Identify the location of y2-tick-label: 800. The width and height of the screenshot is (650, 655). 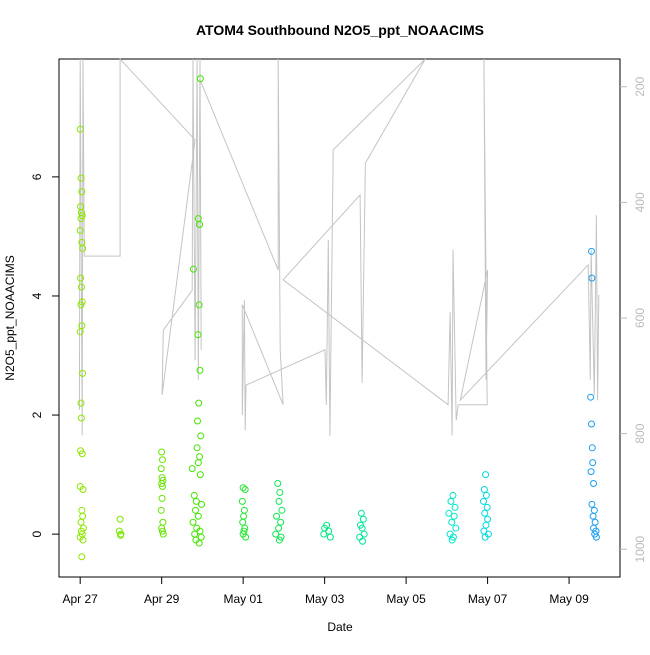
(640, 433).